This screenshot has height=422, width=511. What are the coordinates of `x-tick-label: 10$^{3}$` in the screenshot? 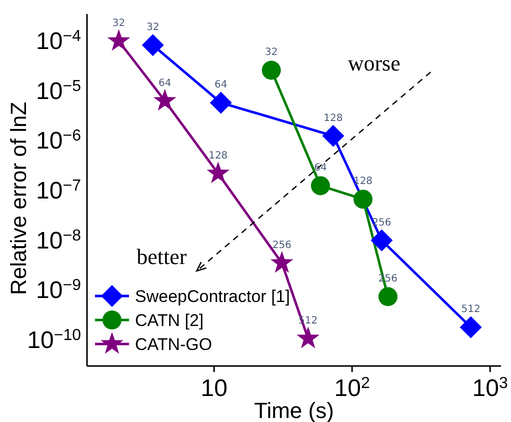 It's located at (490, 388).